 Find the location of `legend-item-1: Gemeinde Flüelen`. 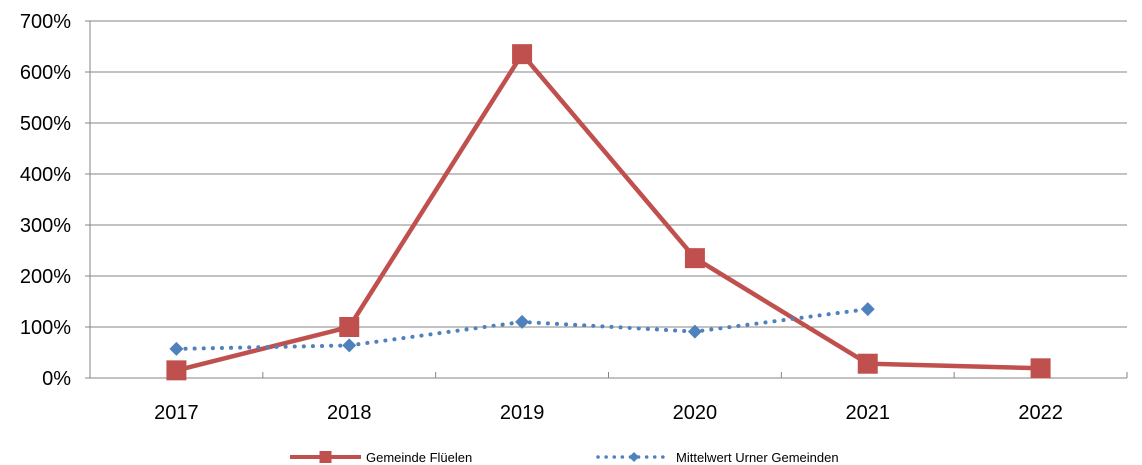

legend-item-1: Gemeinde Flüelen is located at coordinates (381, 457).